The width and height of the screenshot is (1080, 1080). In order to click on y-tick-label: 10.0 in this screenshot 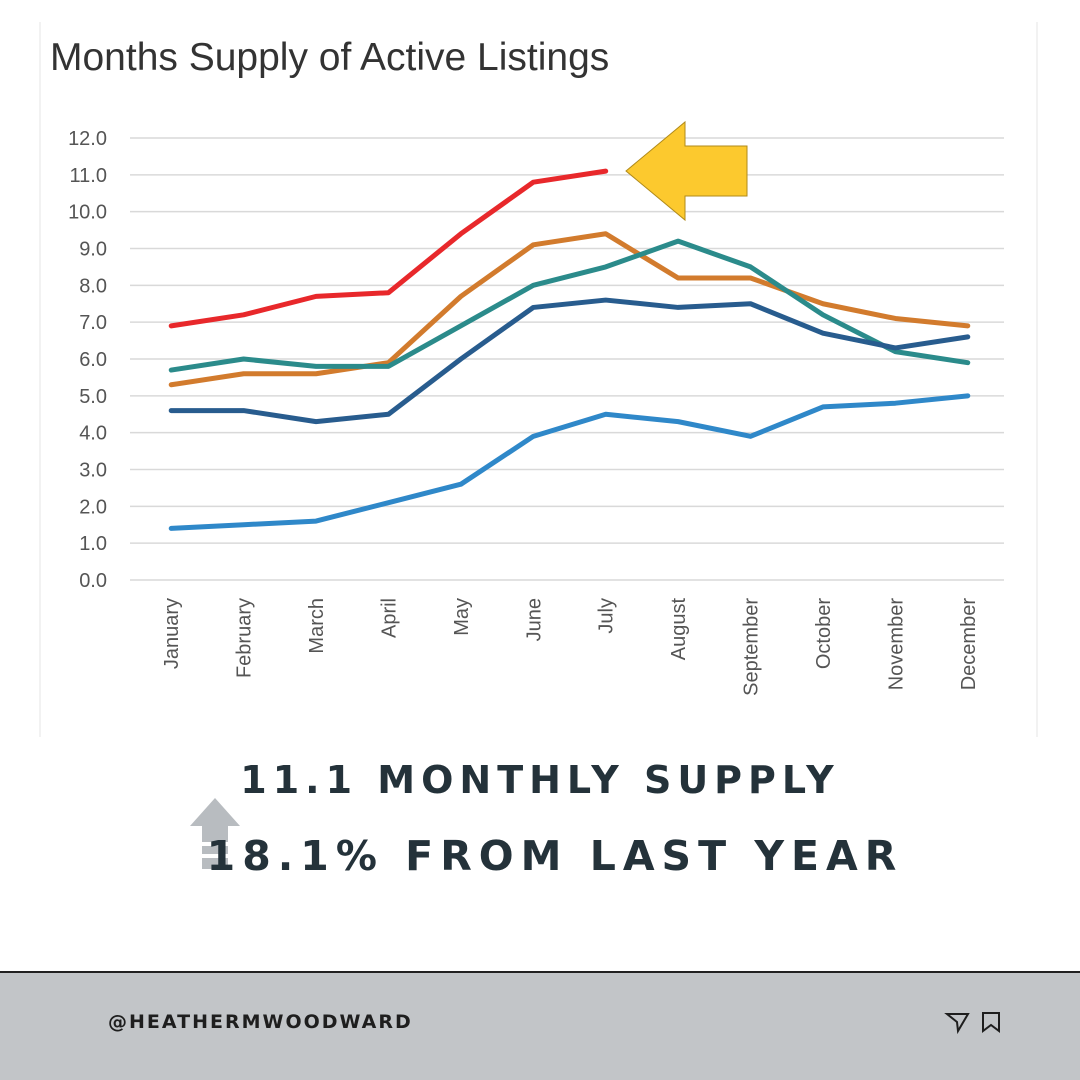, I will do `click(87, 213)`.